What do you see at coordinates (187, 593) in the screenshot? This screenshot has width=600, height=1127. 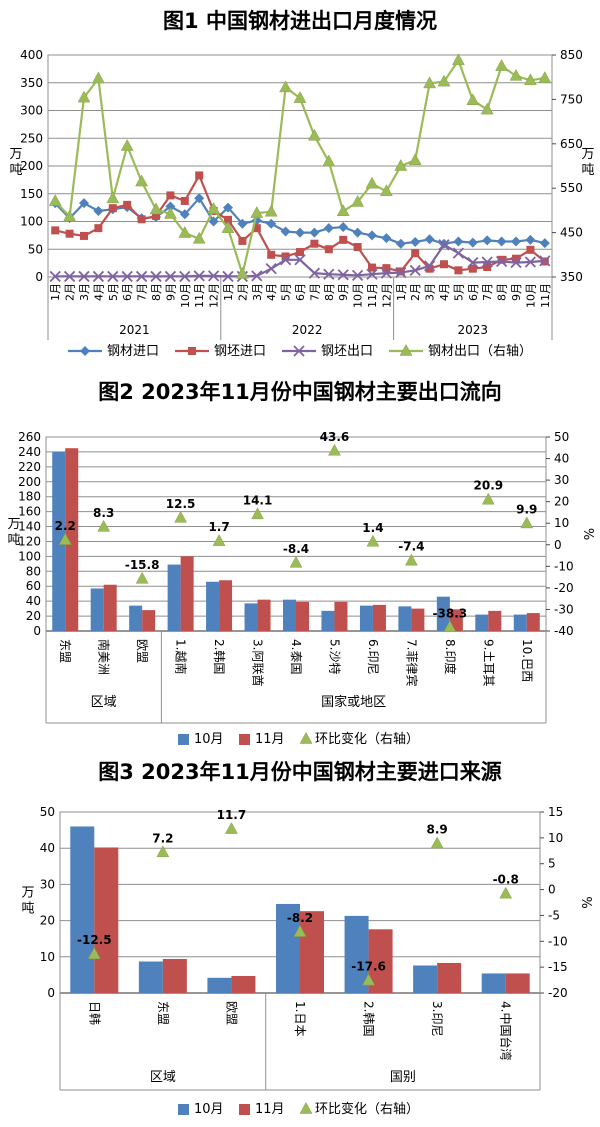 I see `bar-nov-1.越南` at bounding box center [187, 593].